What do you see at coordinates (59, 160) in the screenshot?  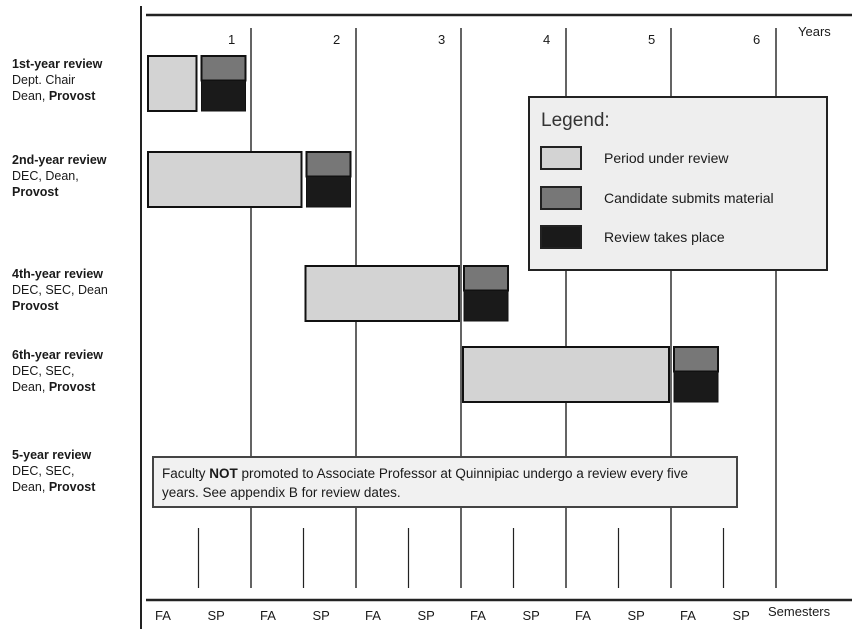 I see `row-title: 2nd-year review` at bounding box center [59, 160].